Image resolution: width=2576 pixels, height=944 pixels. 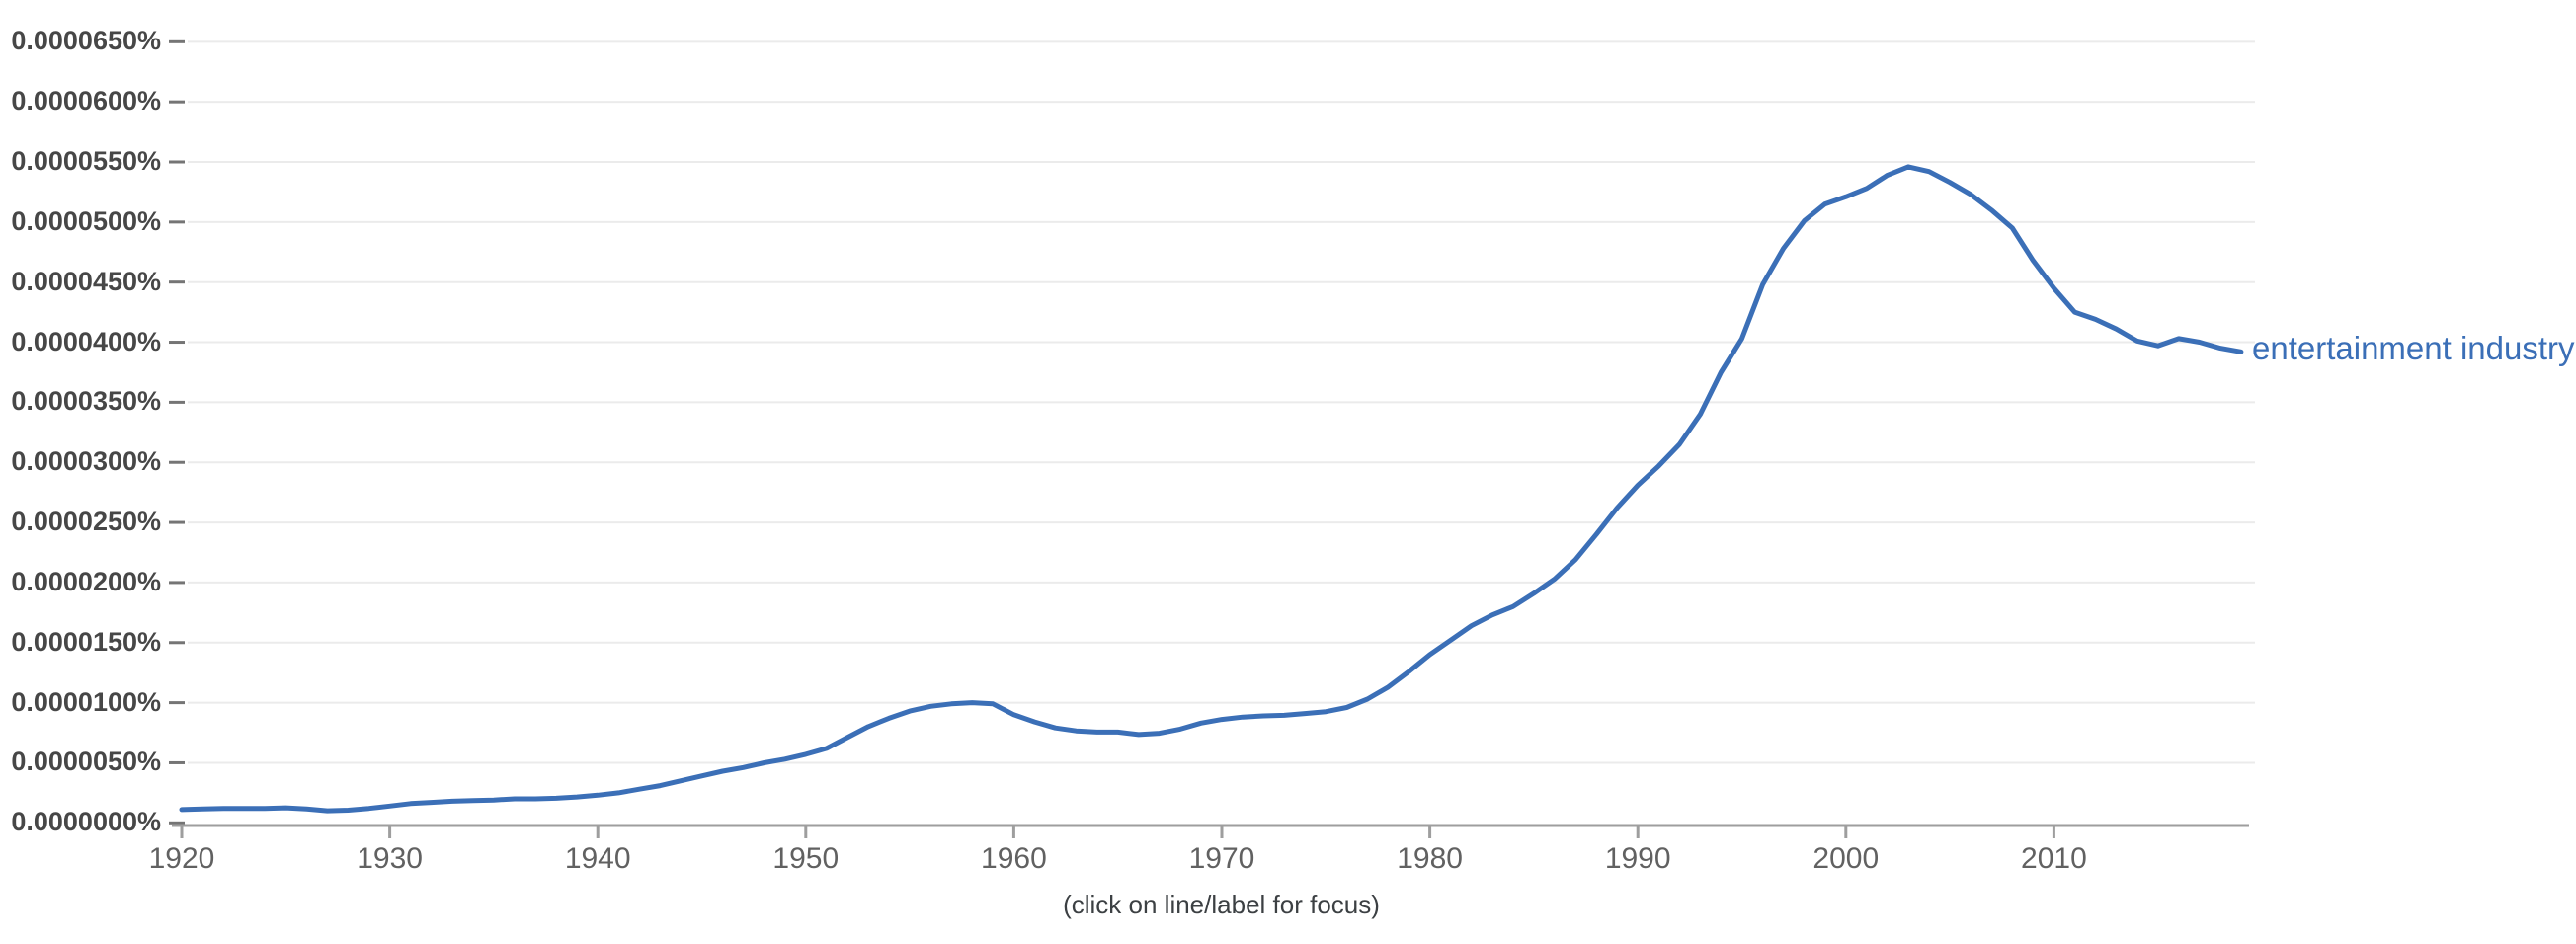 What do you see at coordinates (86, 522) in the screenshot?
I see `y-axis-label: 0.0000250%` at bounding box center [86, 522].